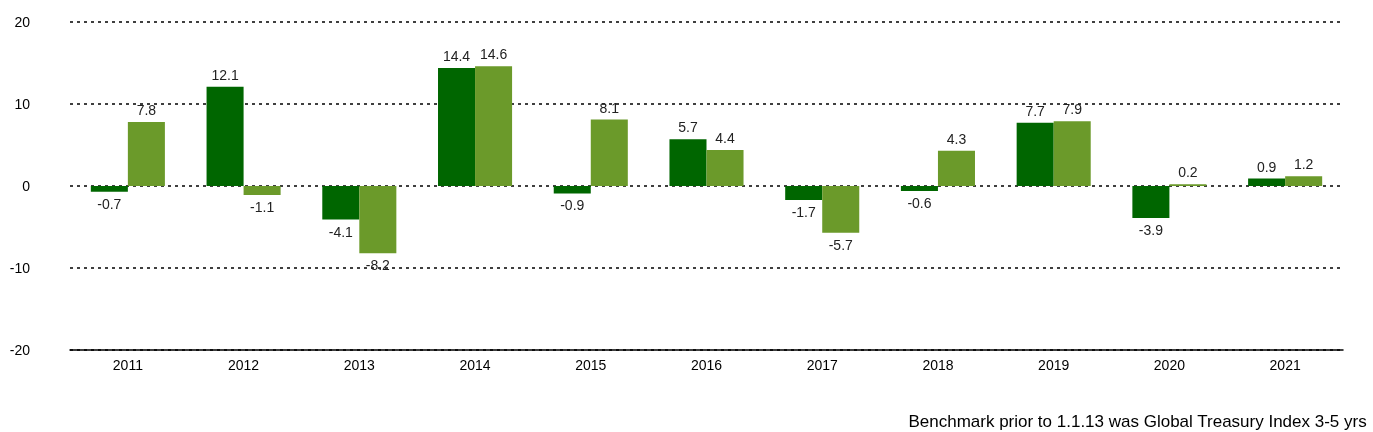  What do you see at coordinates (20, 350) in the screenshot?
I see `y-tick-label: -20` at bounding box center [20, 350].